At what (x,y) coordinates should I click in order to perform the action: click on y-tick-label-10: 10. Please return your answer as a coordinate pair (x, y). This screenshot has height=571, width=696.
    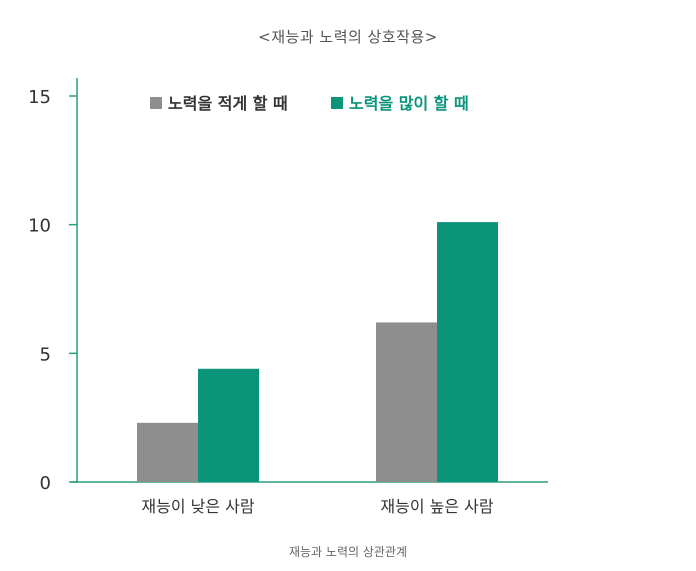
    Looking at the image, I should click on (39, 226).